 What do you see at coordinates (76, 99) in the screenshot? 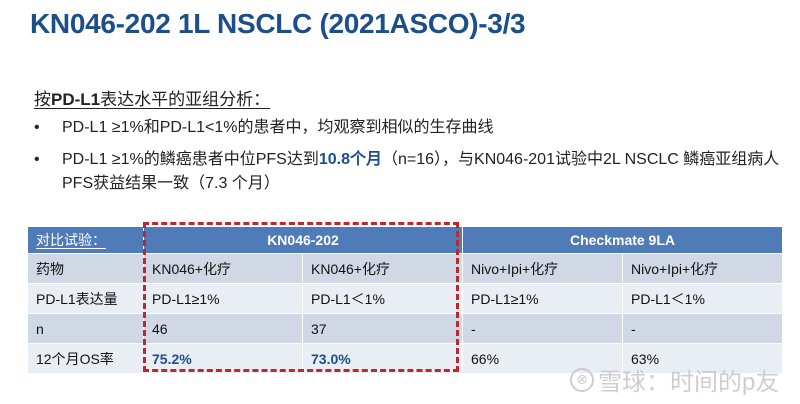
I see `section-heading-bold: PD-L1` at bounding box center [76, 99].